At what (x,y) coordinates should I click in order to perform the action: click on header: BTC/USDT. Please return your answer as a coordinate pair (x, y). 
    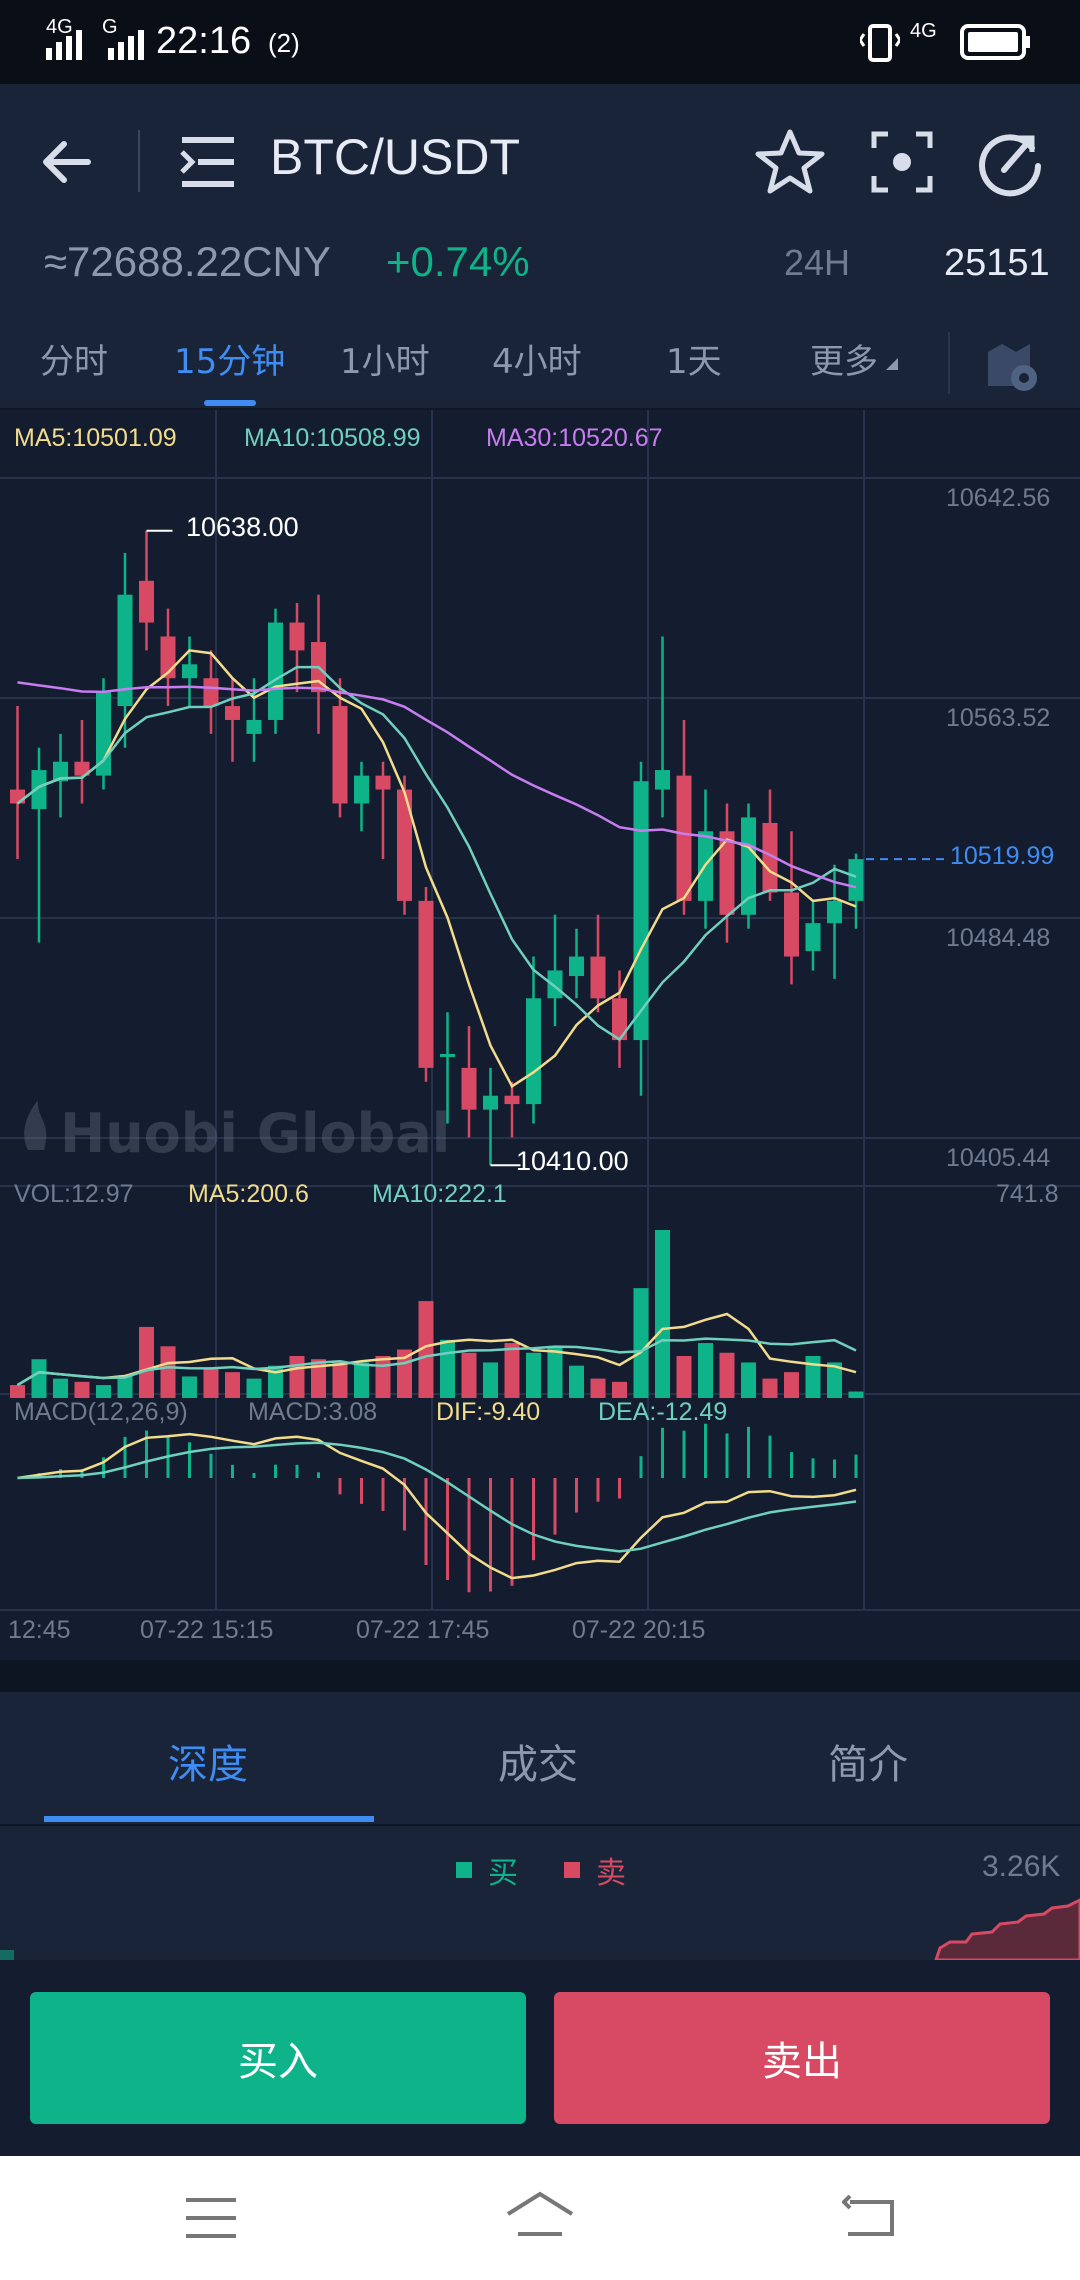
    Looking at the image, I should click on (540, 161).